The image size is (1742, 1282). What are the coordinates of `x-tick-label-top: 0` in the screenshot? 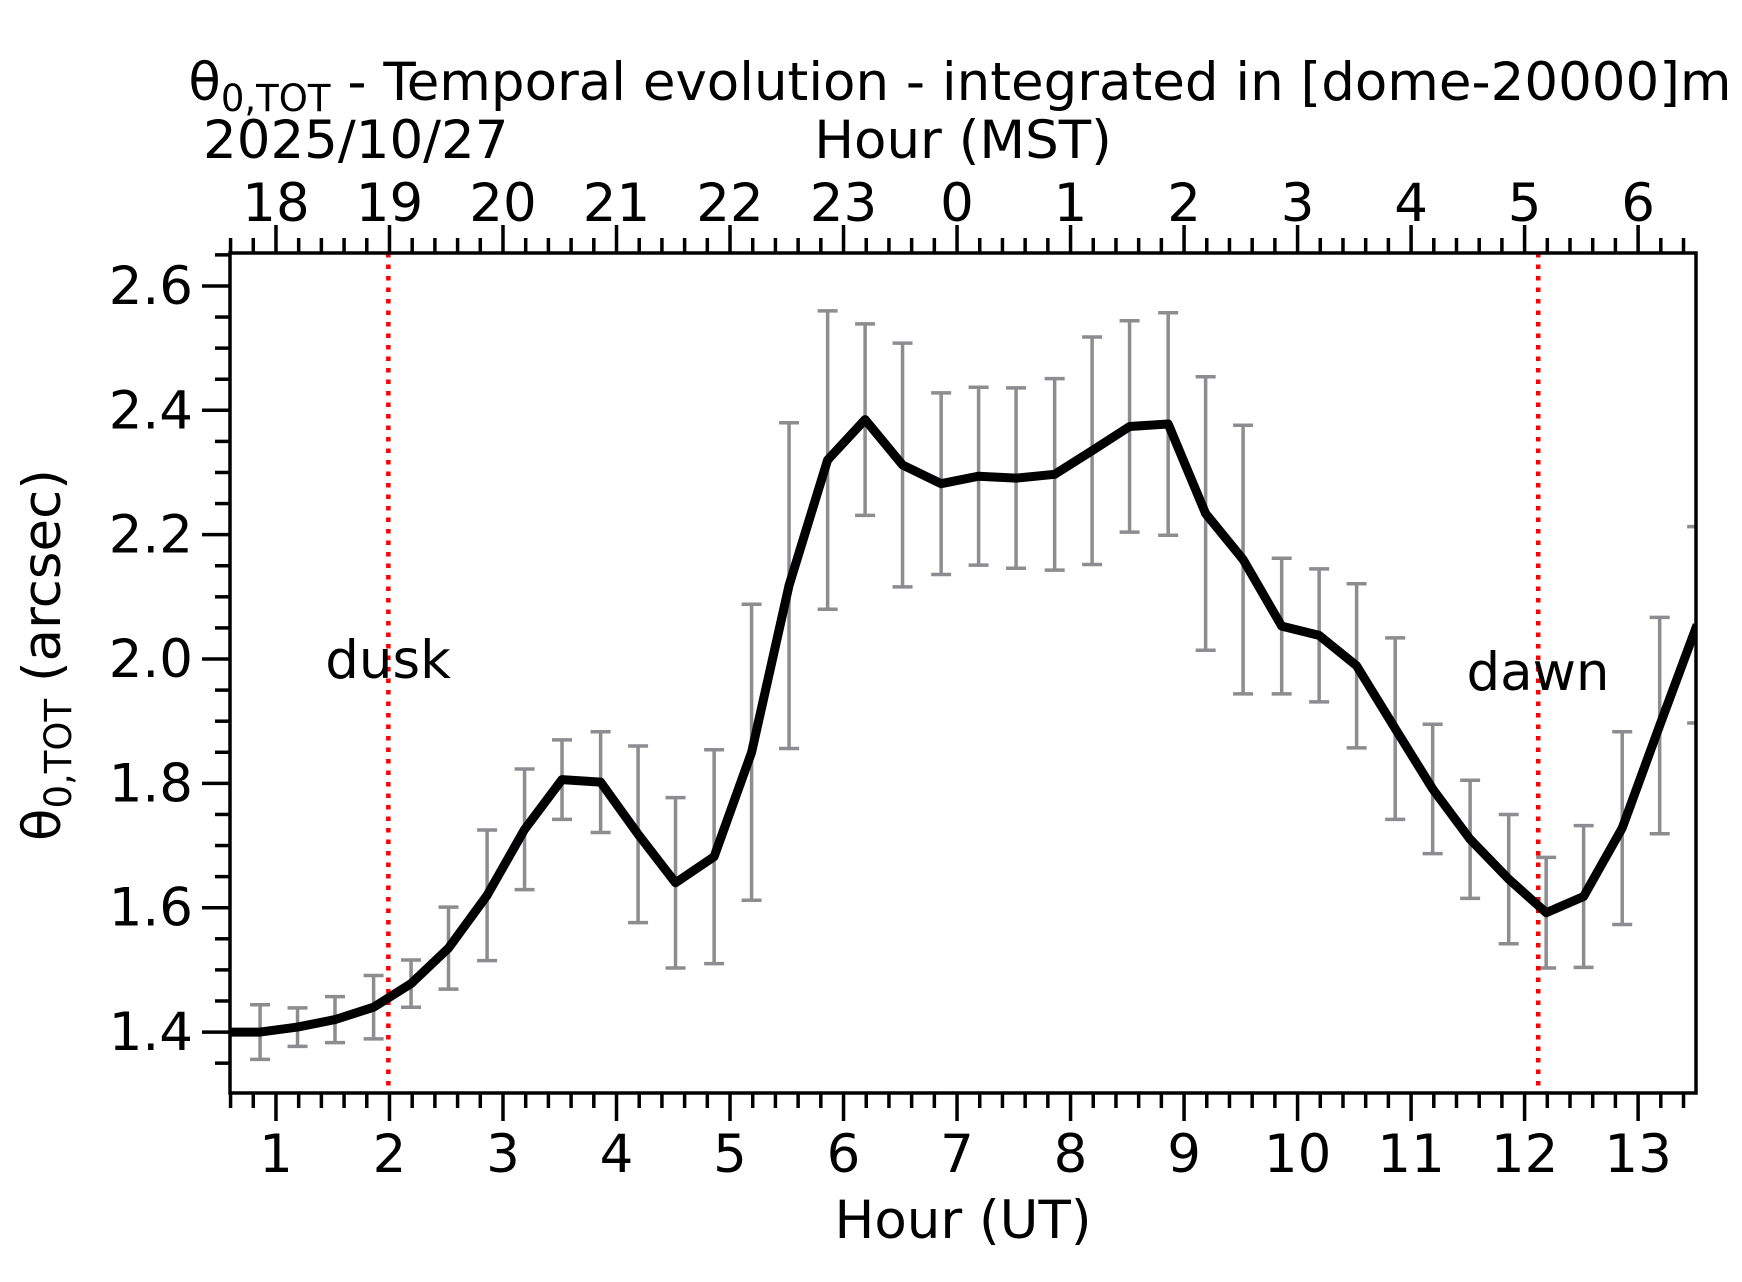 It's located at (957, 203).